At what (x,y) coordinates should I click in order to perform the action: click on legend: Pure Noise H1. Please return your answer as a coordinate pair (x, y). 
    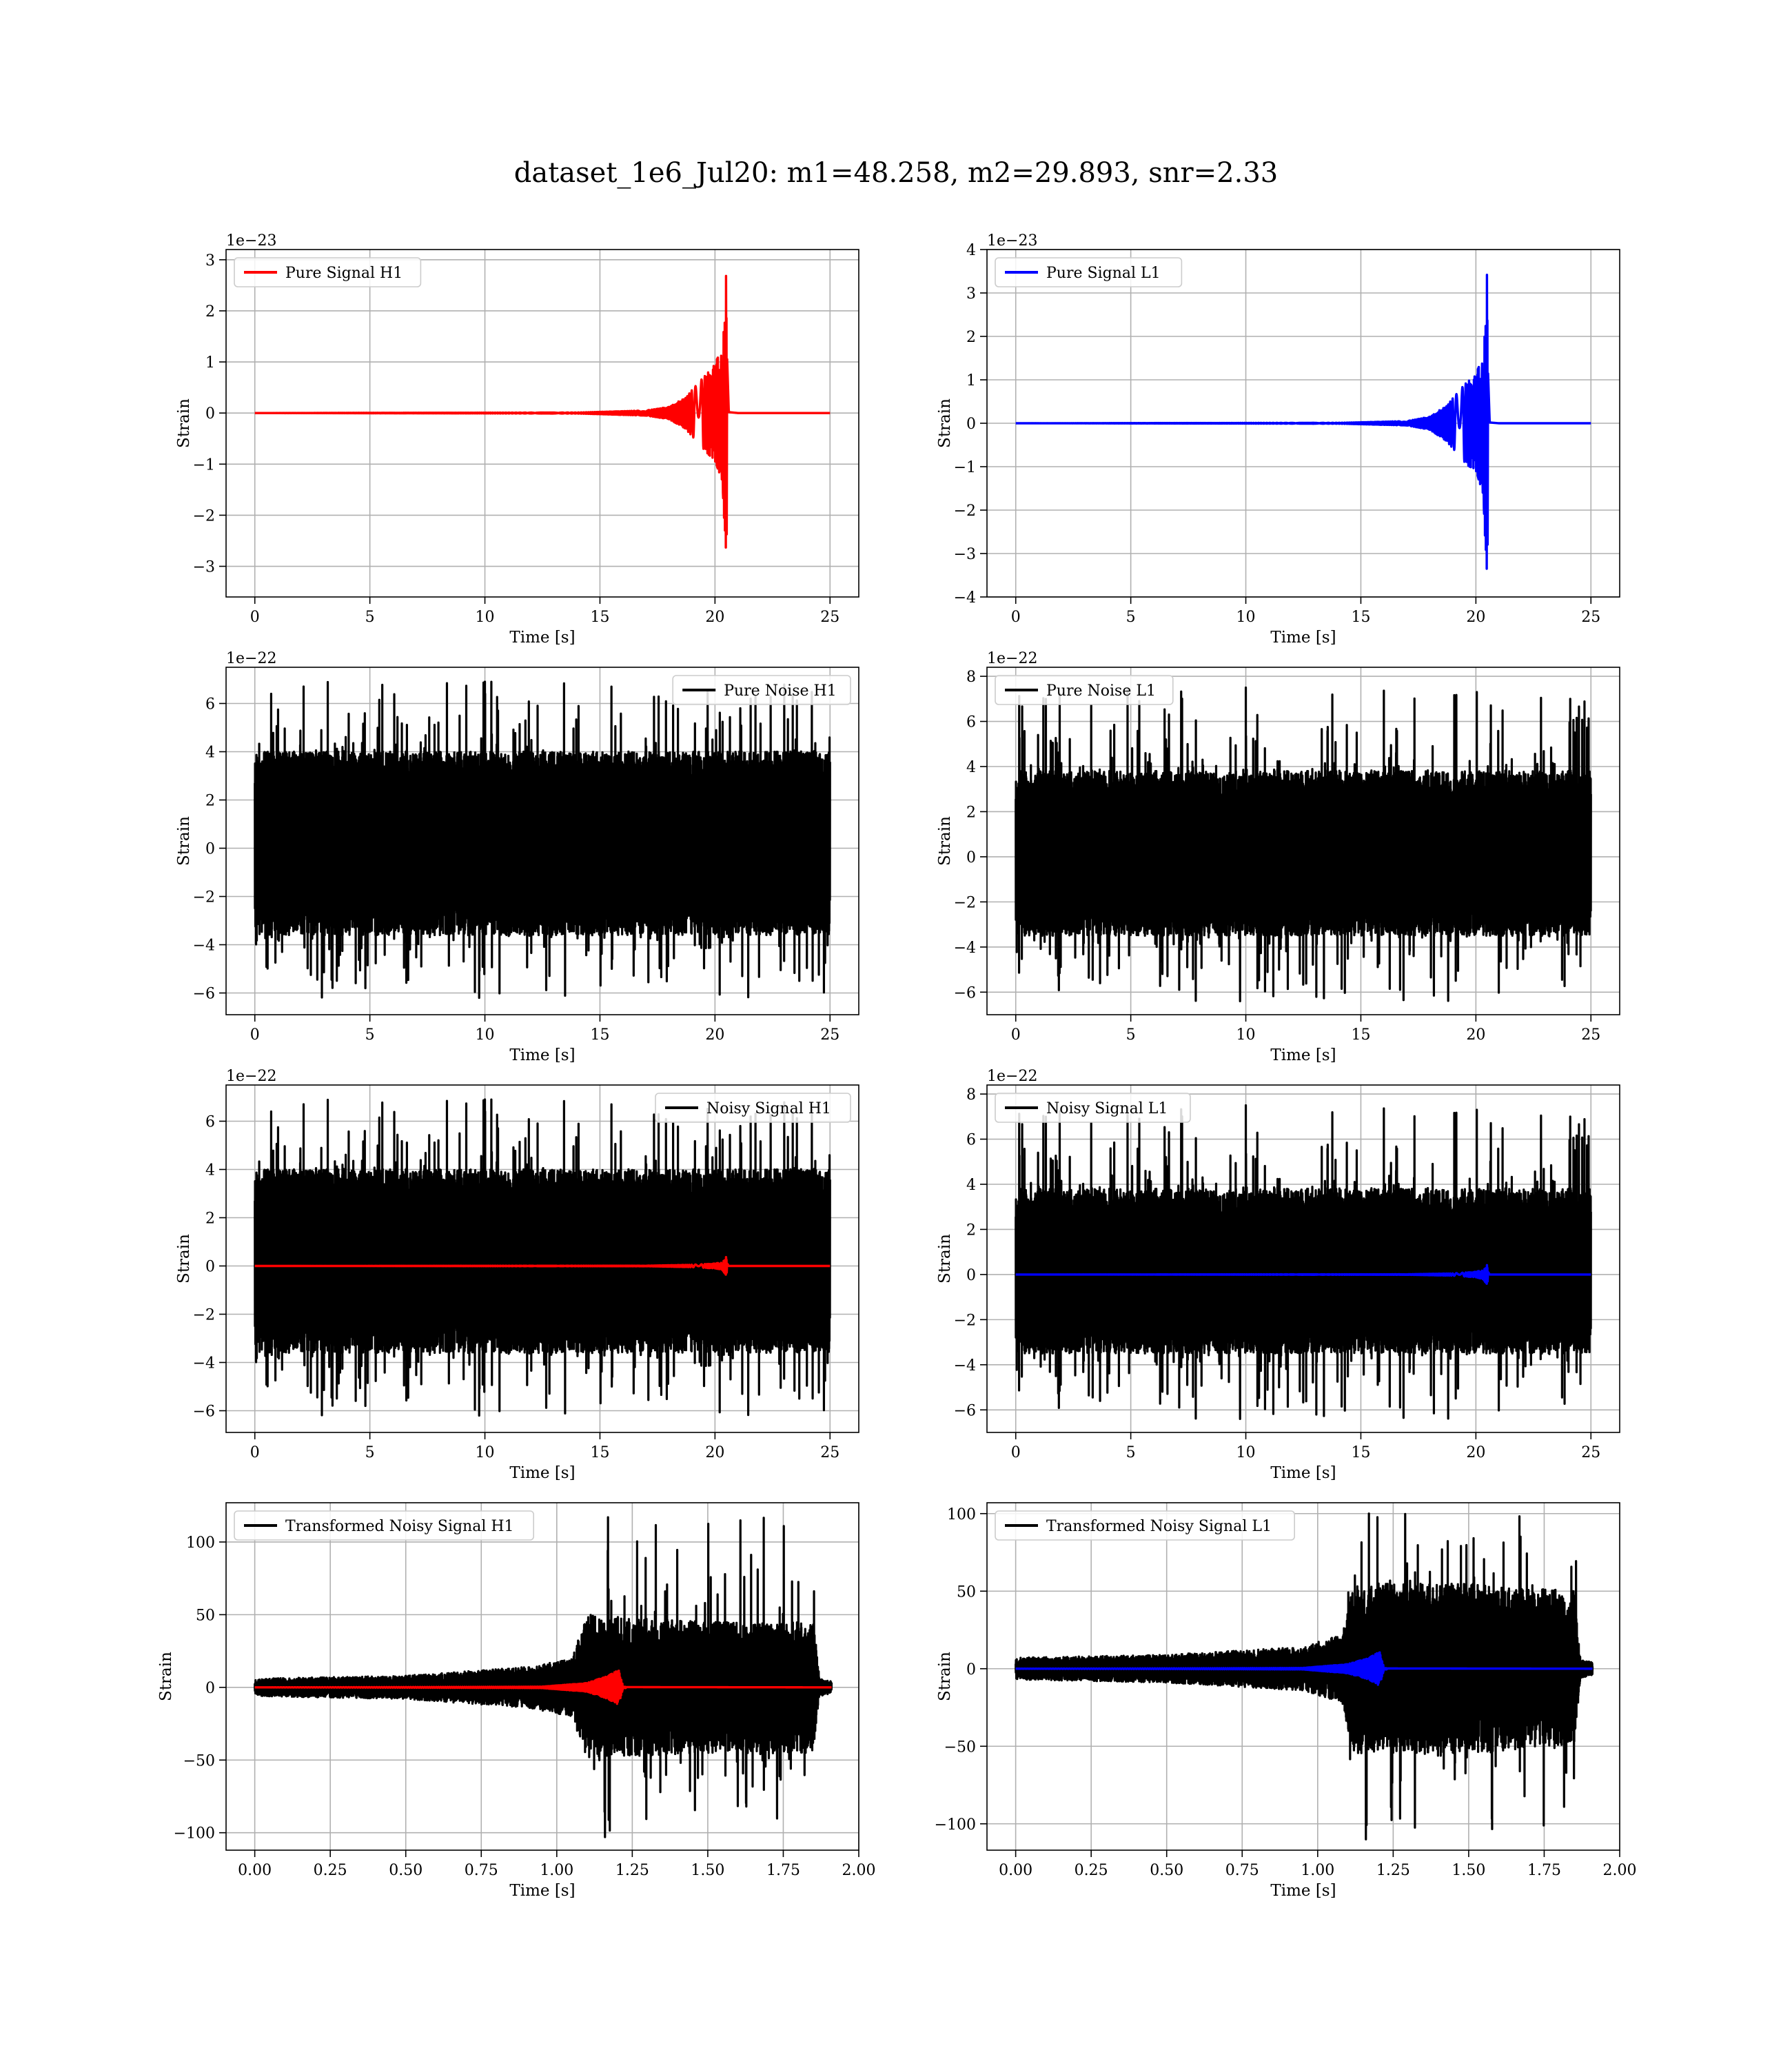
    Looking at the image, I should click on (761, 690).